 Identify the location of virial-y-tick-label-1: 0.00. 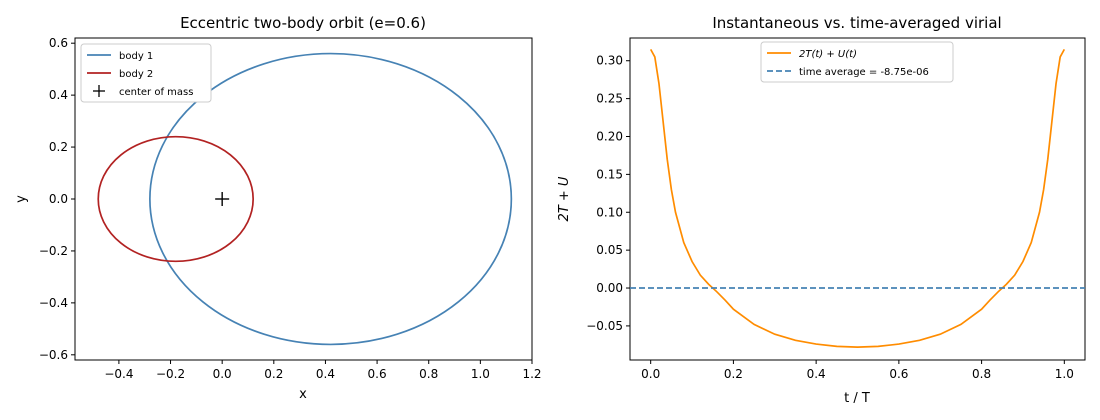
(609, 288).